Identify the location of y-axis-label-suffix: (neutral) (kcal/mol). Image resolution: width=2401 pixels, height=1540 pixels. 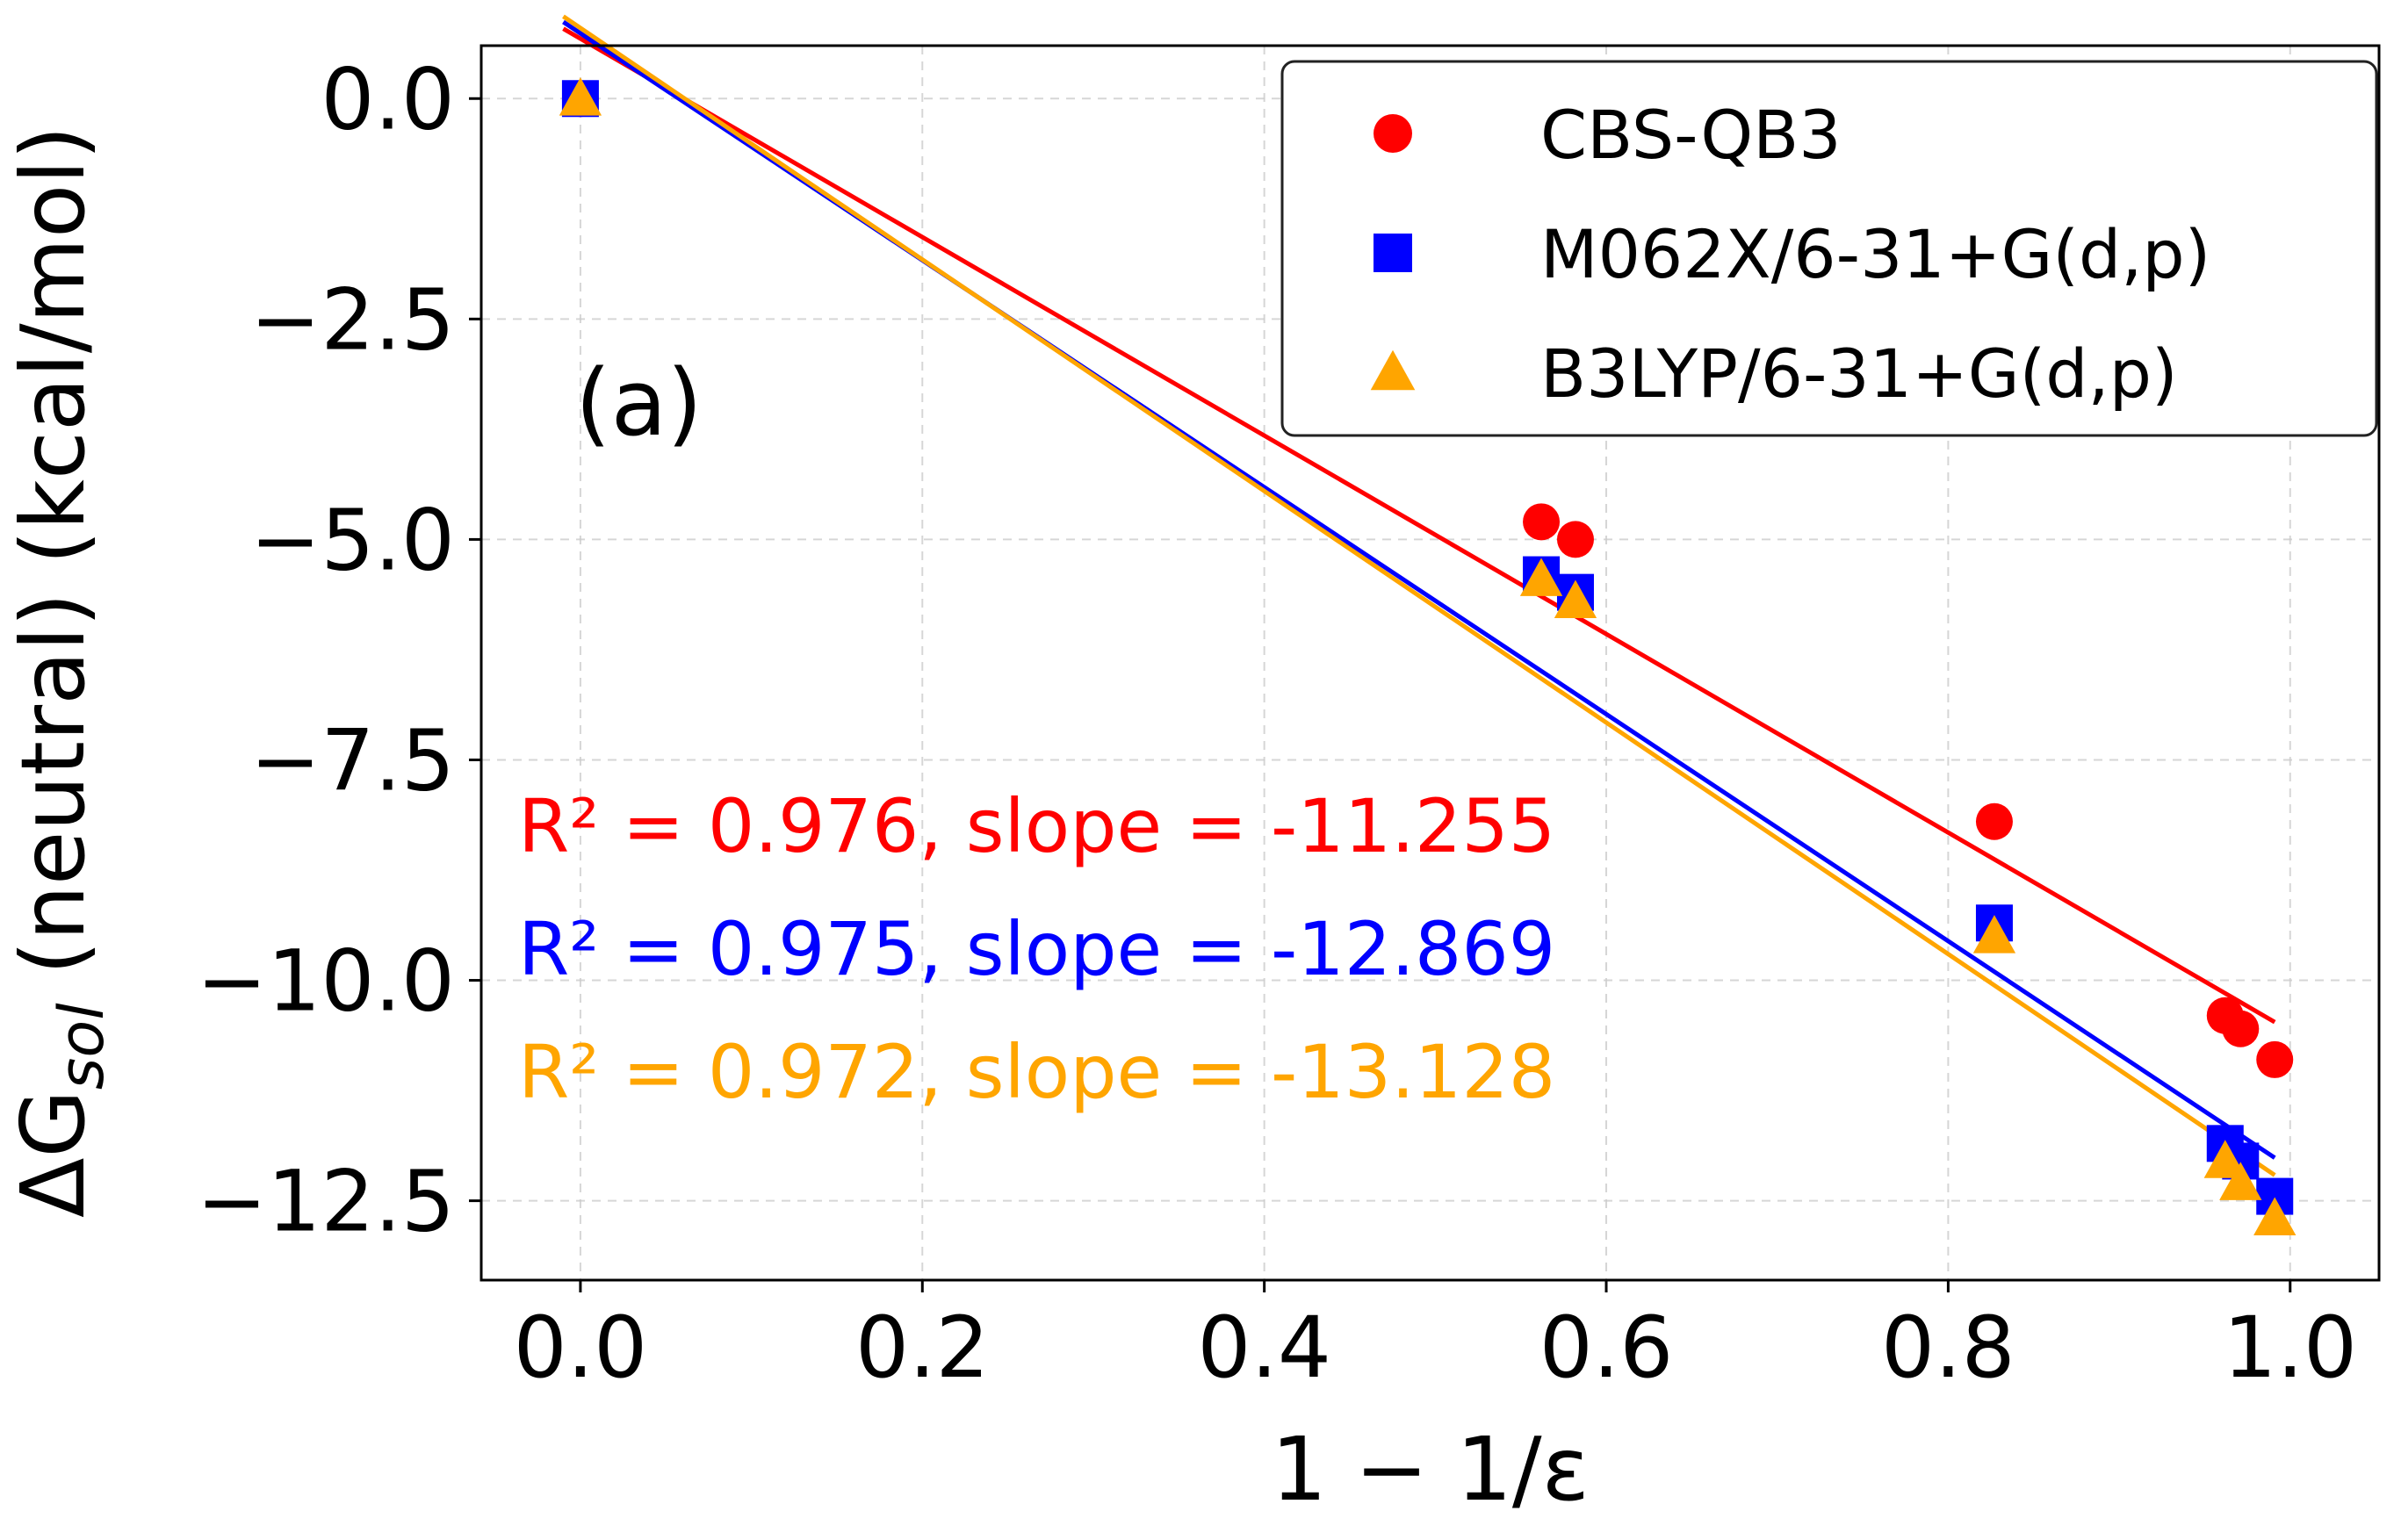
(54, 564).